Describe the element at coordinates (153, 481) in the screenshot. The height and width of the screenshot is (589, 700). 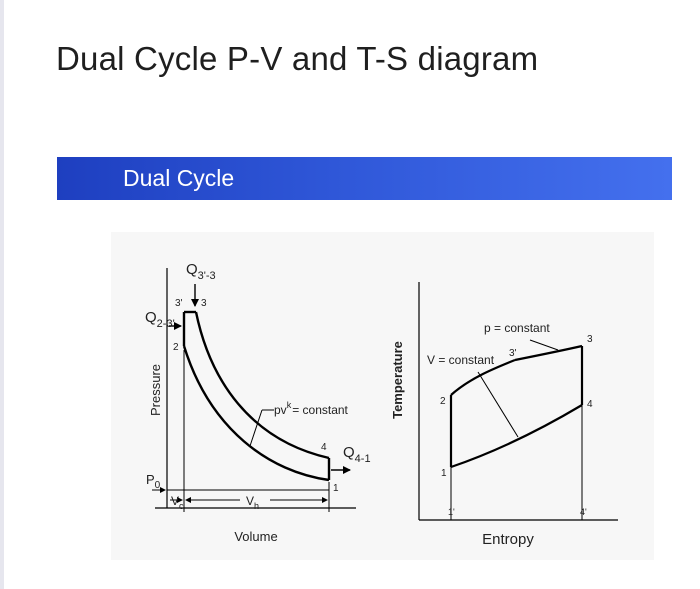
I see `p0-label: P0` at that location.